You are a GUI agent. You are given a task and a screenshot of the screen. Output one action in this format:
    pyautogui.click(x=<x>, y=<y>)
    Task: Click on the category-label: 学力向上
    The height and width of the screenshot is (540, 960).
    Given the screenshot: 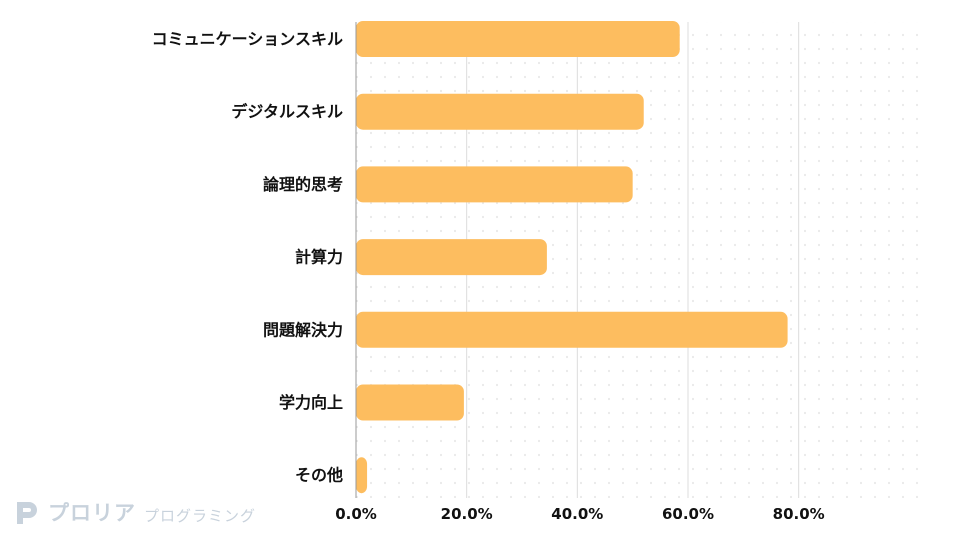 What is the action you would take?
    pyautogui.click(x=311, y=402)
    